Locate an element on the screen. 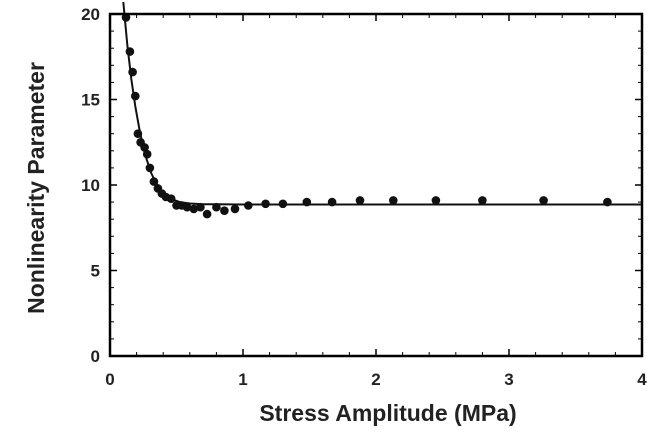 The image size is (648, 438). y-tick-label: 20 is located at coordinates (90, 14).